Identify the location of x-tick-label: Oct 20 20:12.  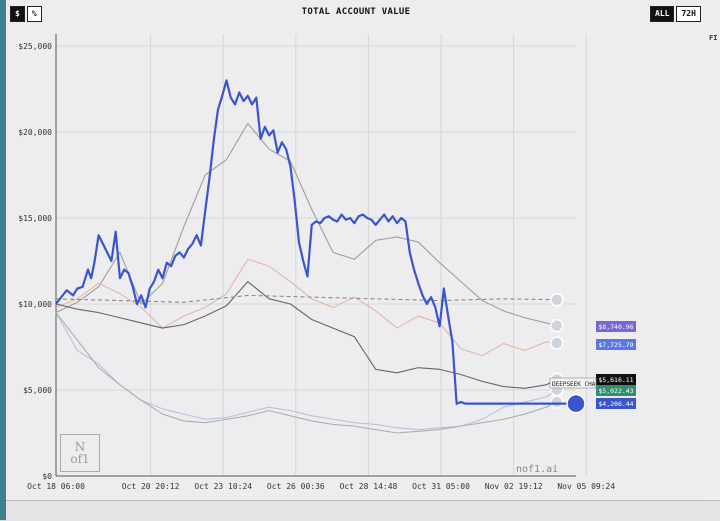
(151, 486).